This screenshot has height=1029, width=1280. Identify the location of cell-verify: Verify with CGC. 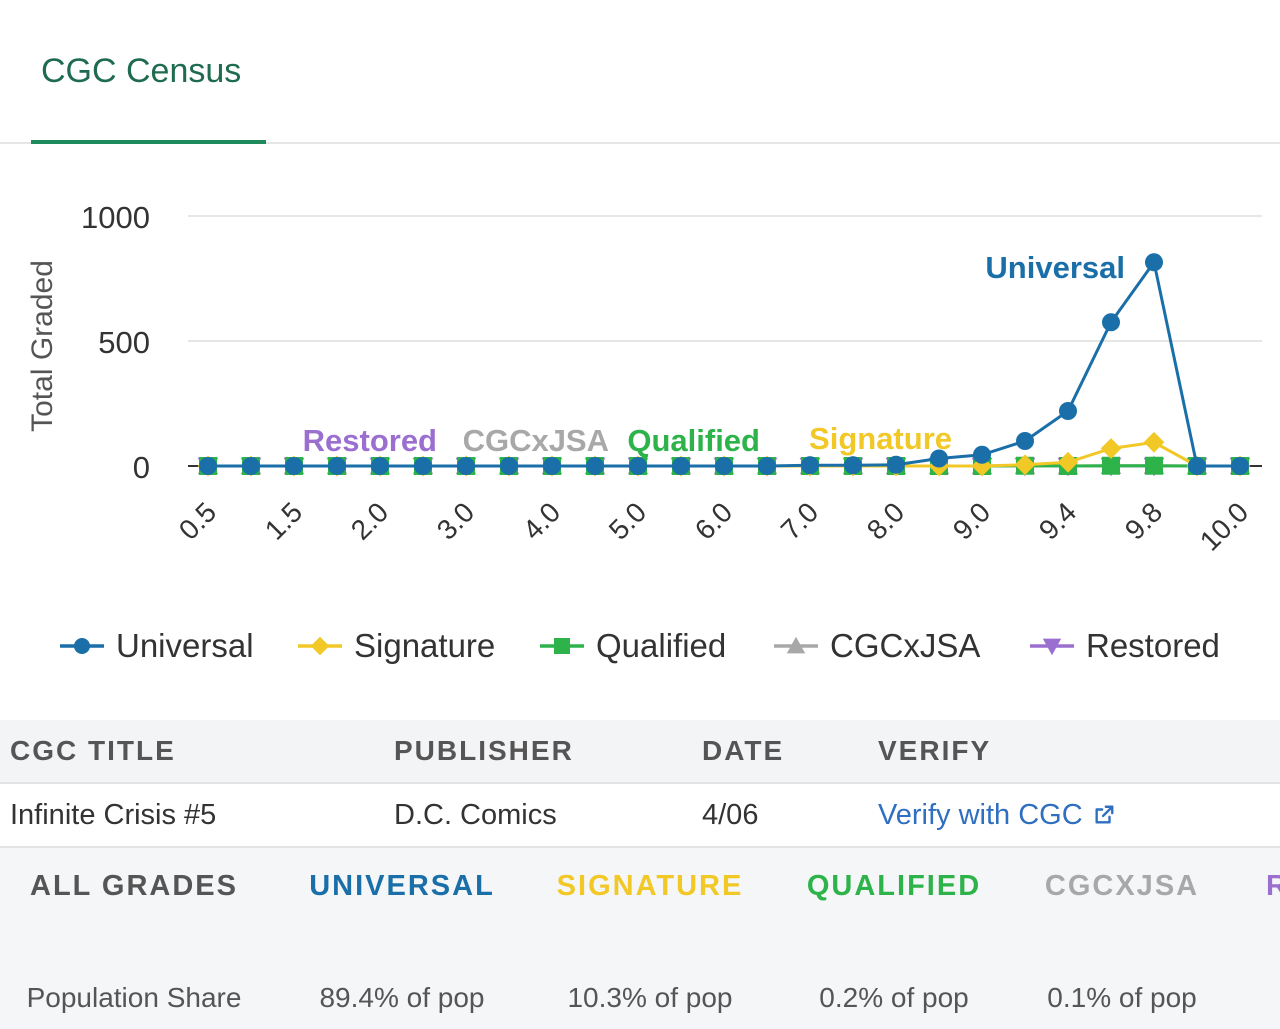
(1079, 815).